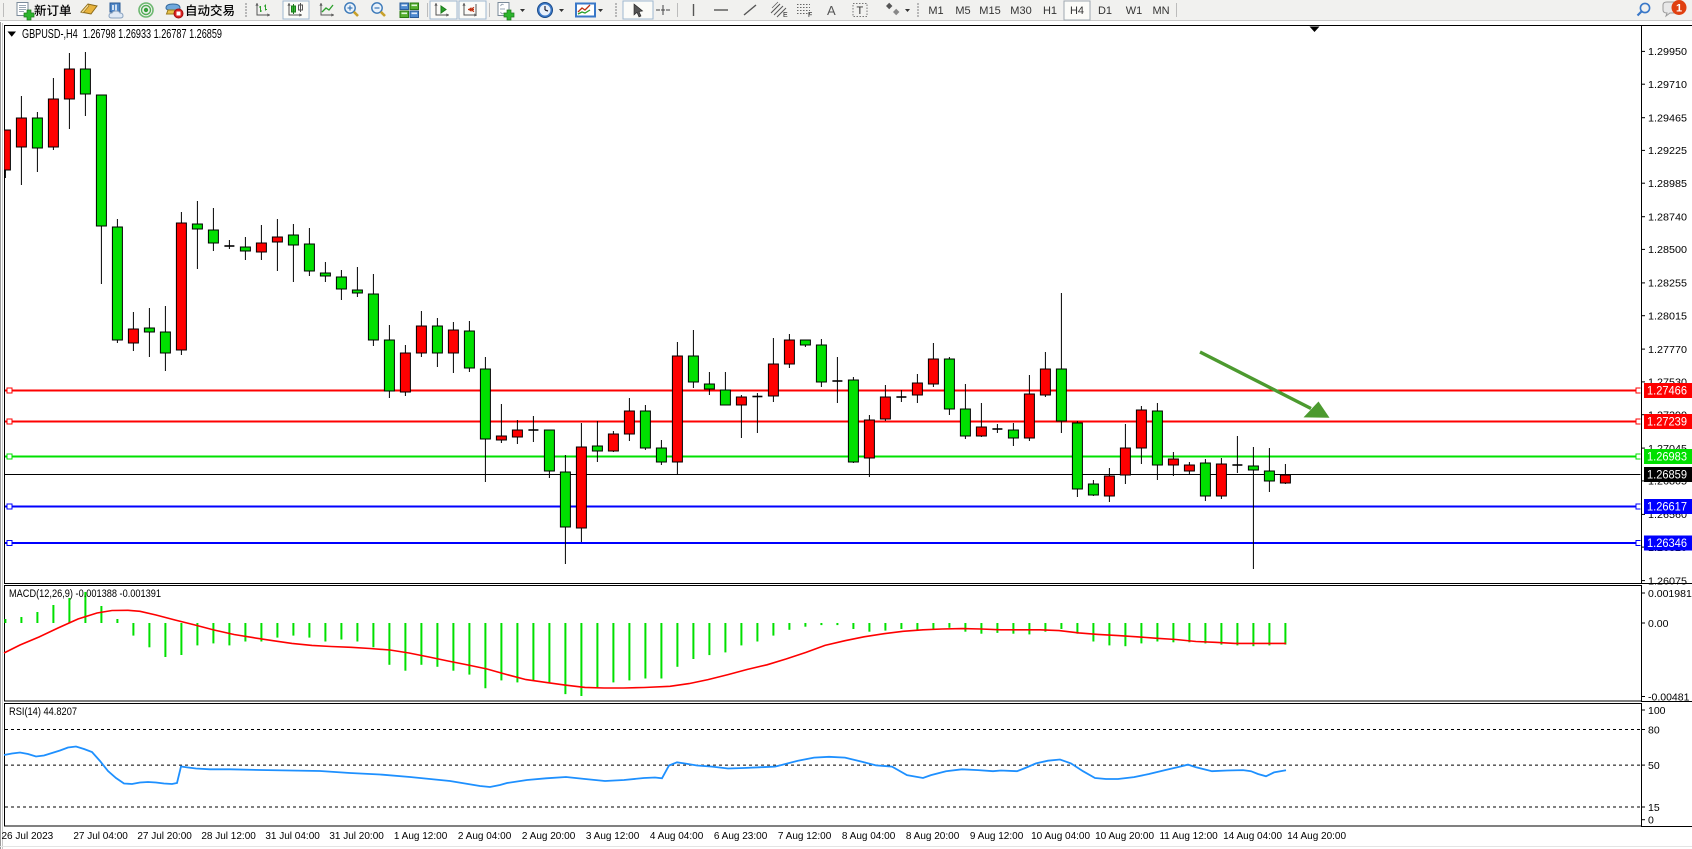  Describe the element at coordinates (1060, 836) in the screenshot. I see `svg-text: 10 Aug 04:00` at that location.